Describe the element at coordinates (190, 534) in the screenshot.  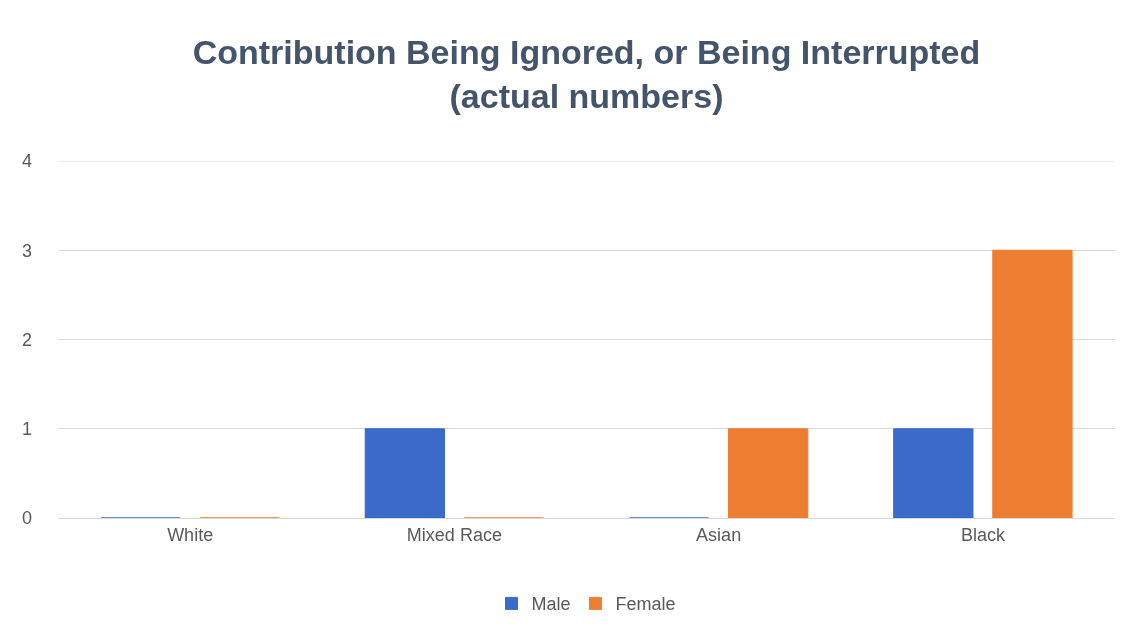
I see `x-tick-label: White` at that location.